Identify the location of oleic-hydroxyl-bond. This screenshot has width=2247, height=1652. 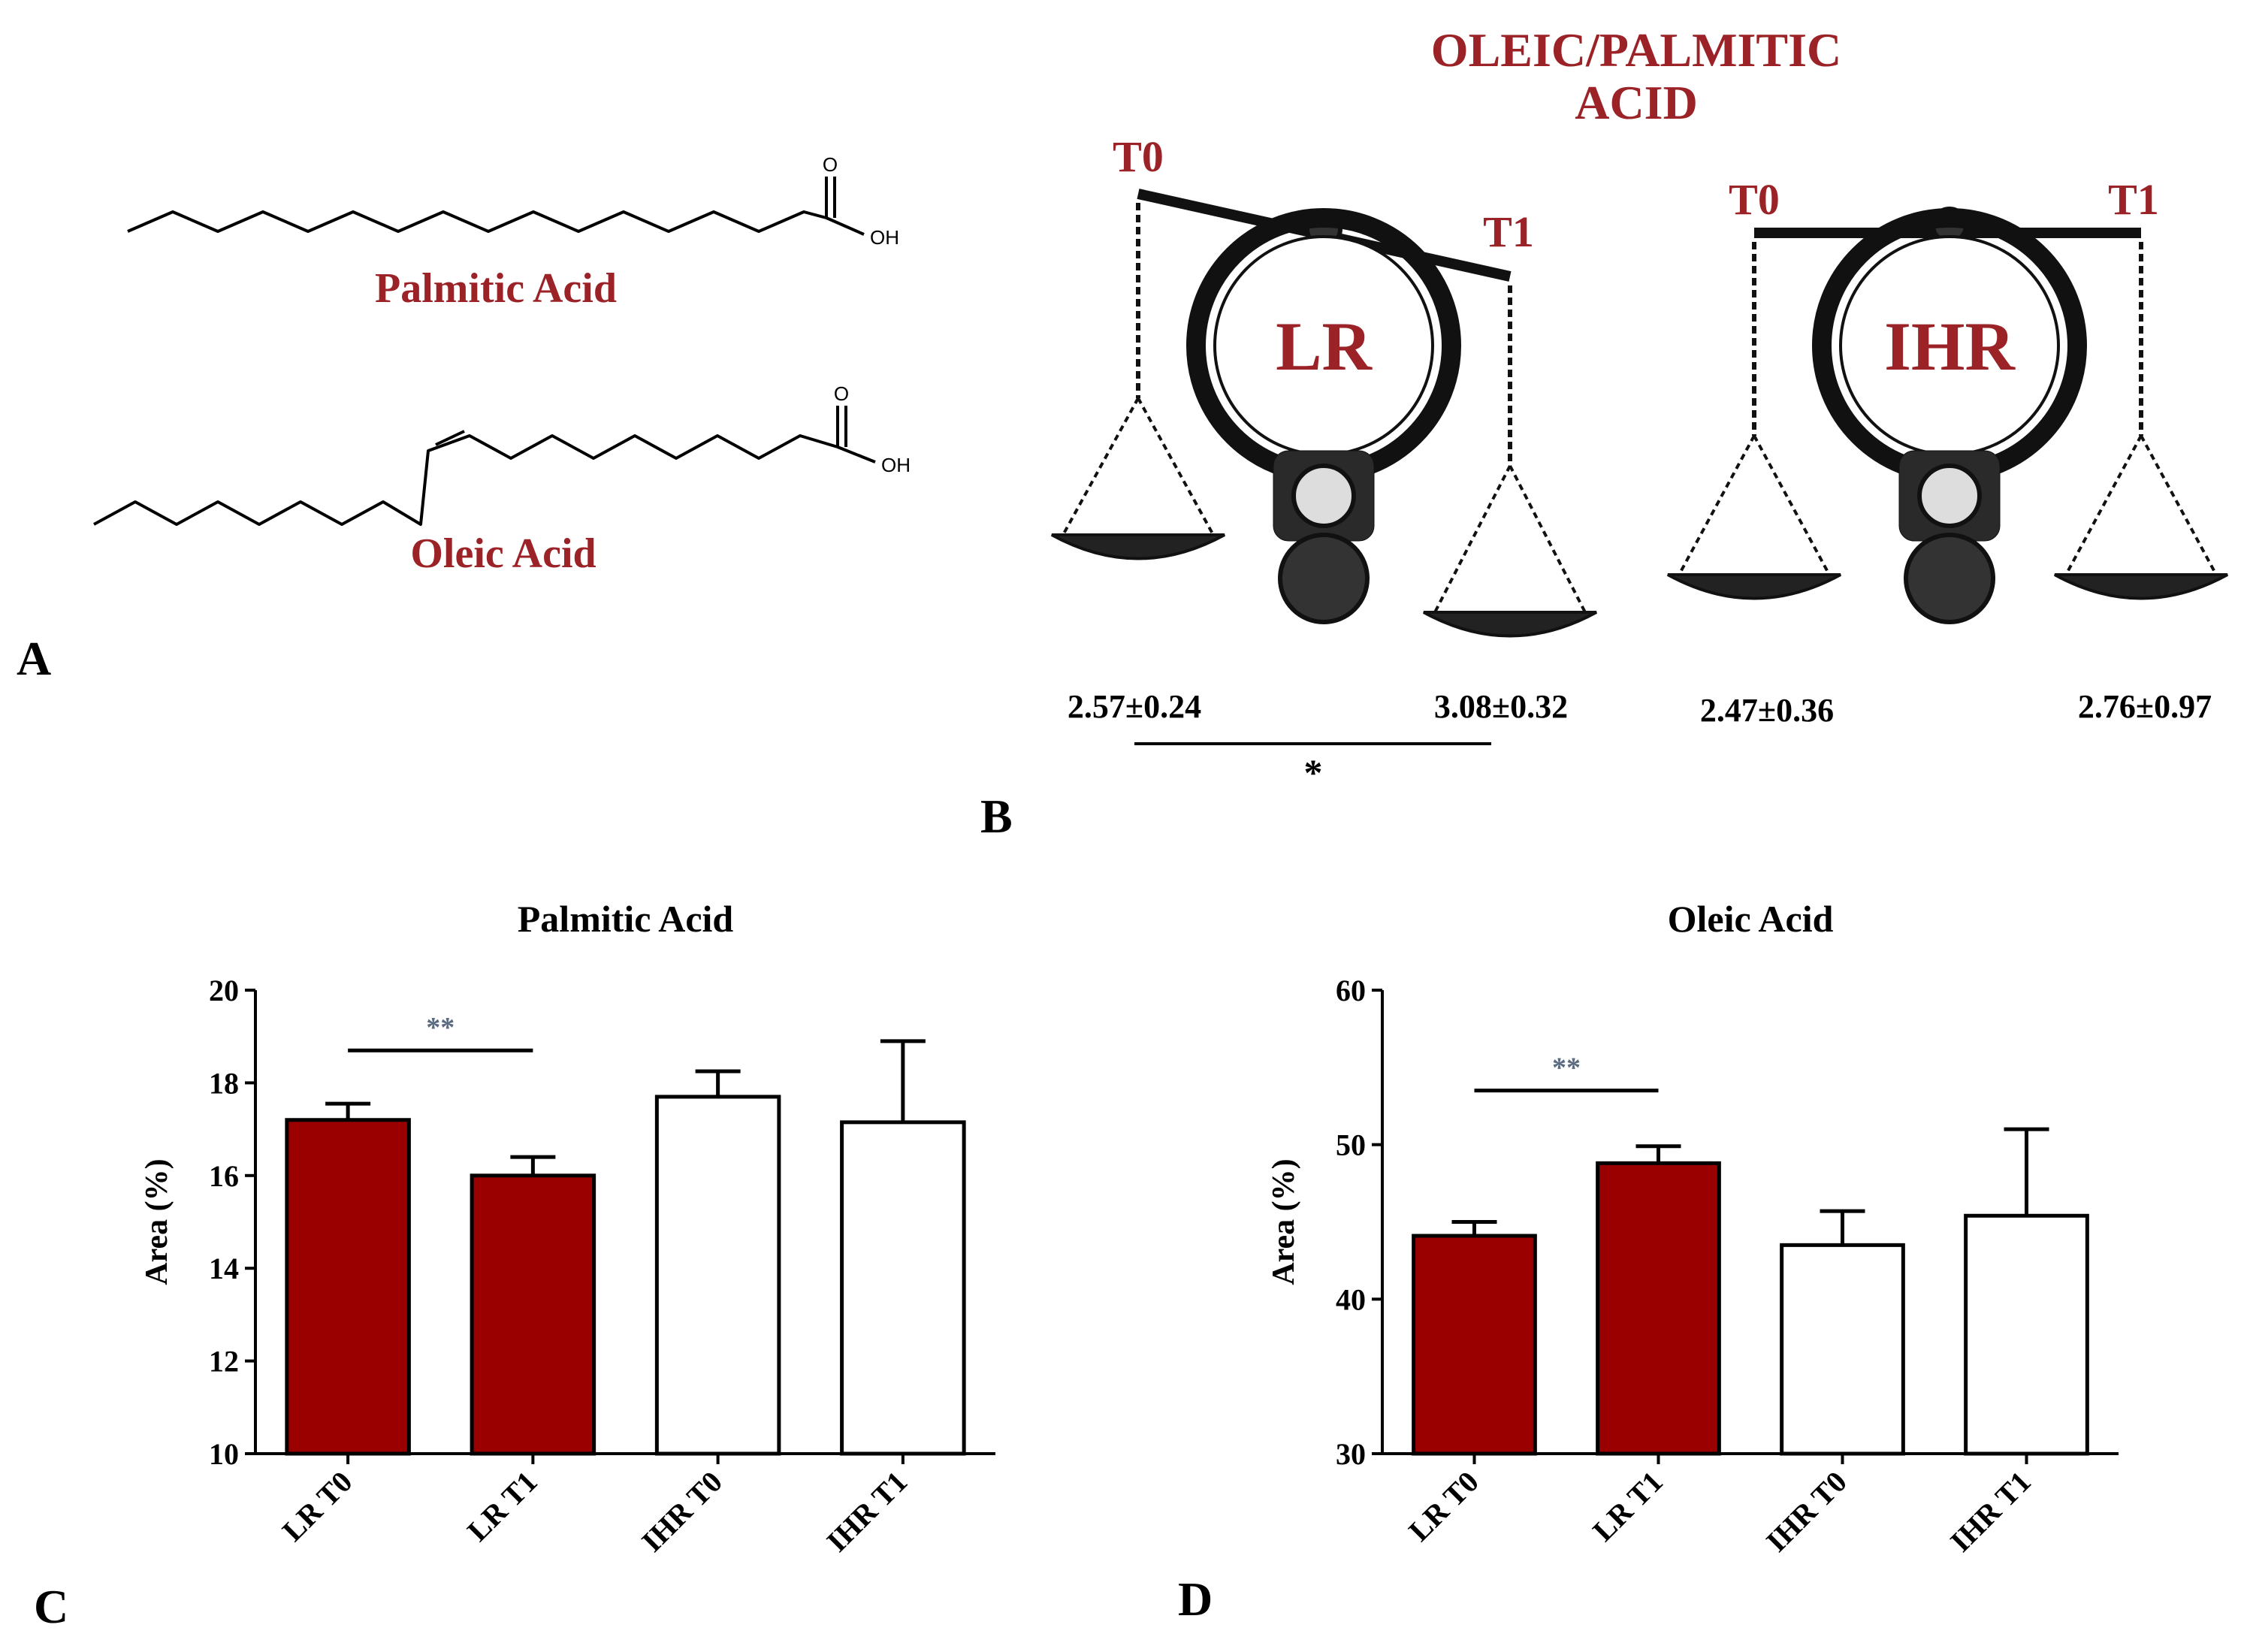
(856, 455).